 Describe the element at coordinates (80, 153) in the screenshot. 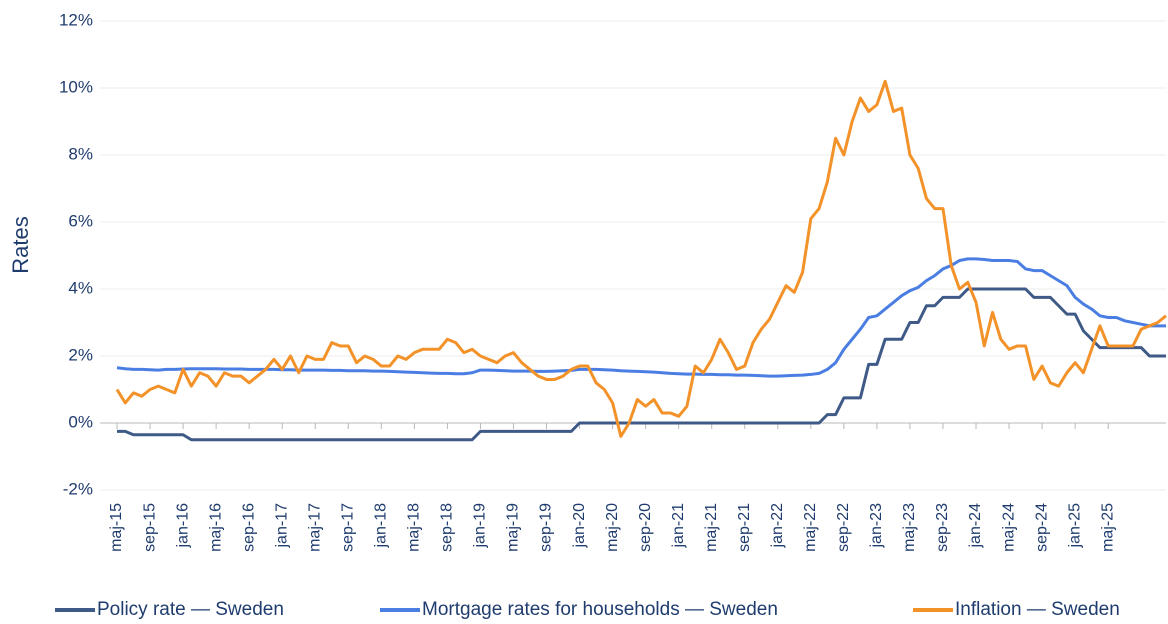

I see `y-tick-label: 8%` at that location.